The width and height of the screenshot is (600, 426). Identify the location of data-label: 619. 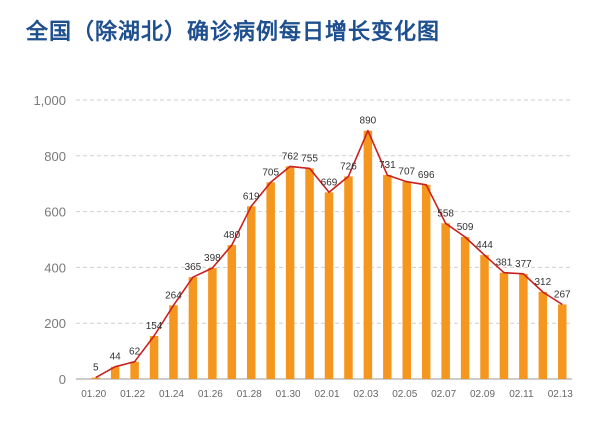
(251, 196).